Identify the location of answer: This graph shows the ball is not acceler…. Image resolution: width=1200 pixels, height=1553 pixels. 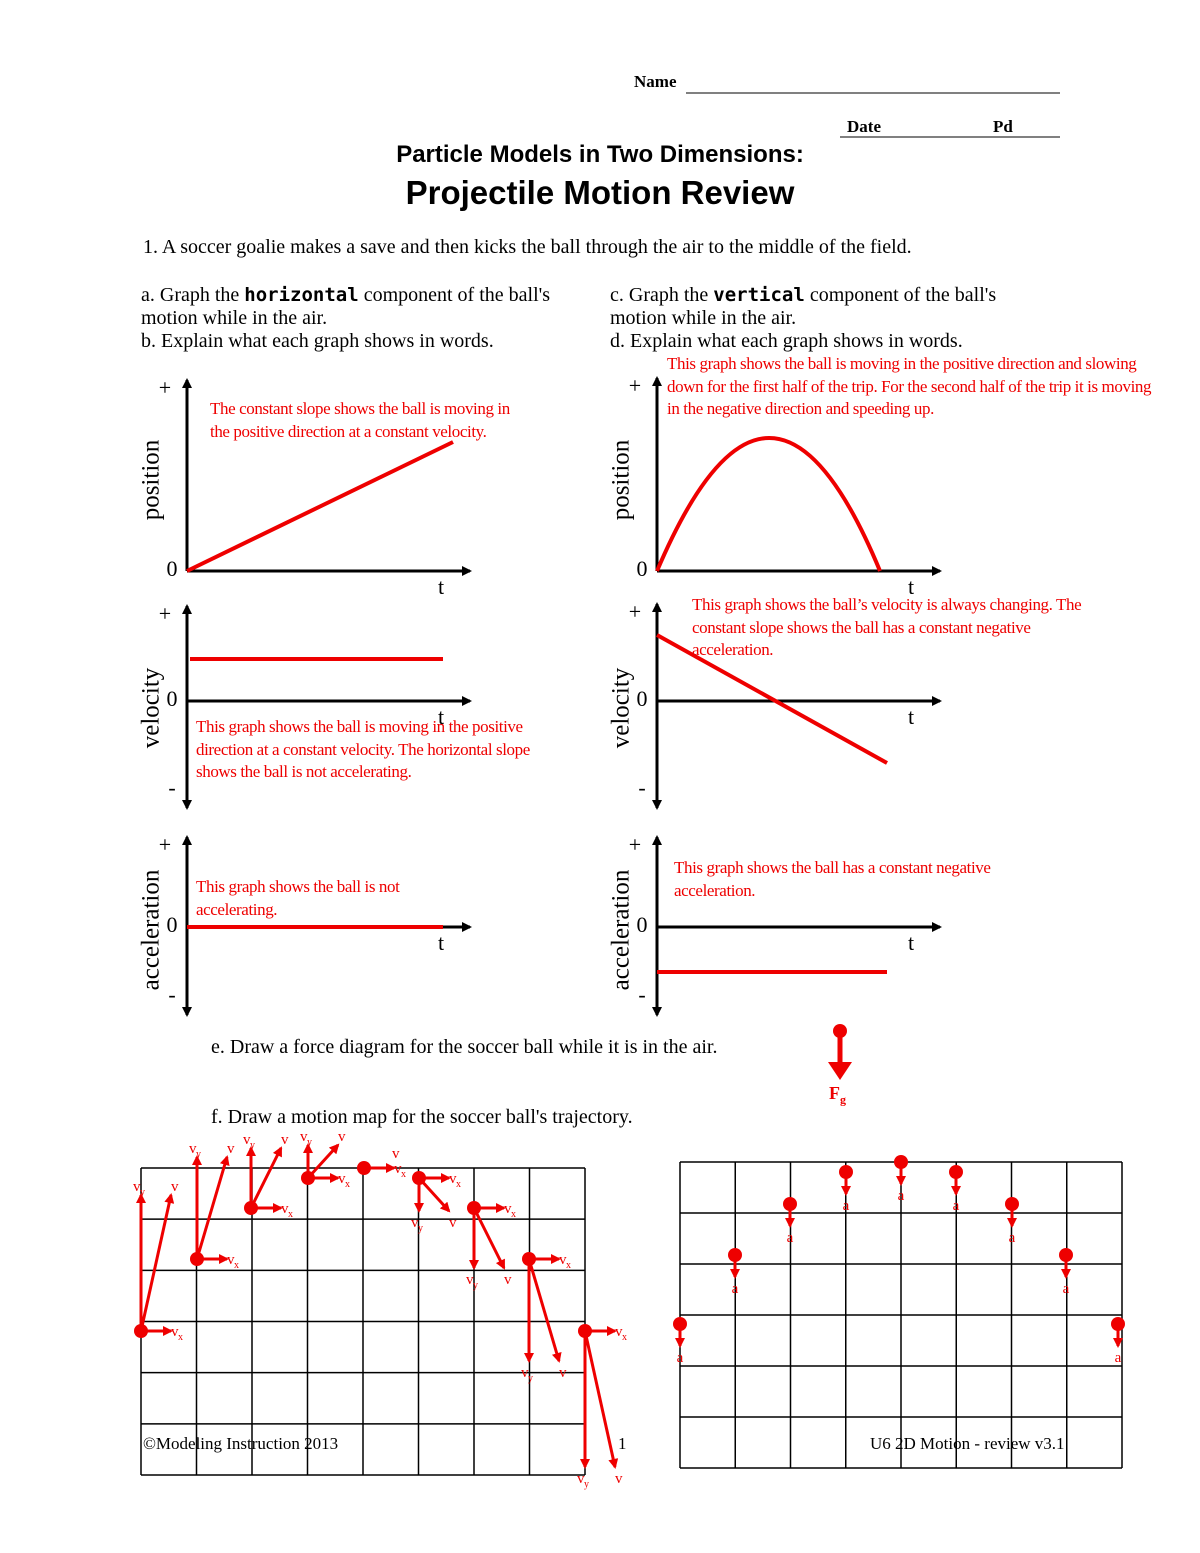
(298, 898).